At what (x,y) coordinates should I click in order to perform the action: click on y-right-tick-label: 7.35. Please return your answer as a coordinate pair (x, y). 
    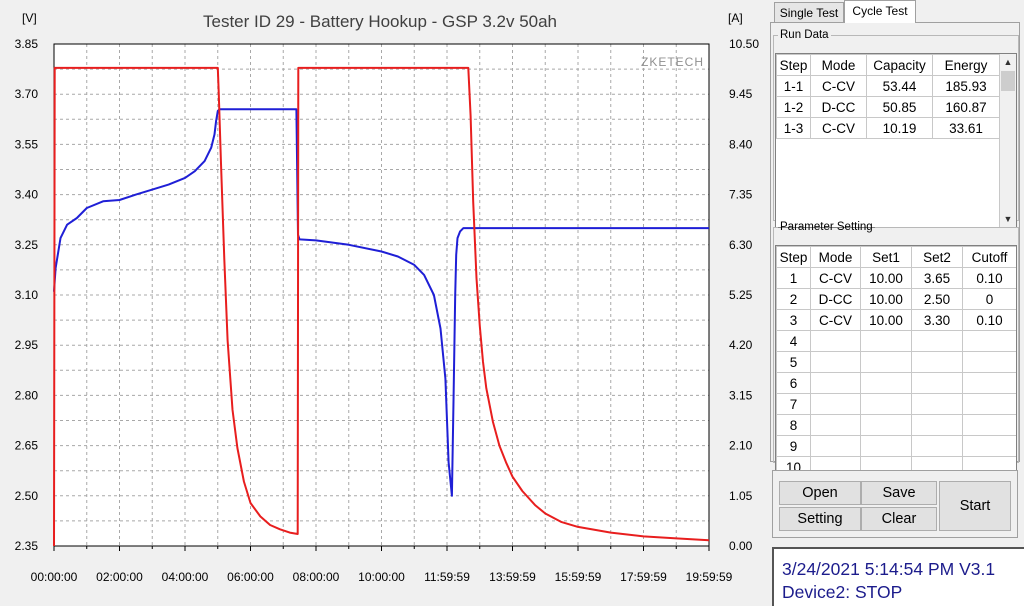
    Looking at the image, I should click on (741, 195).